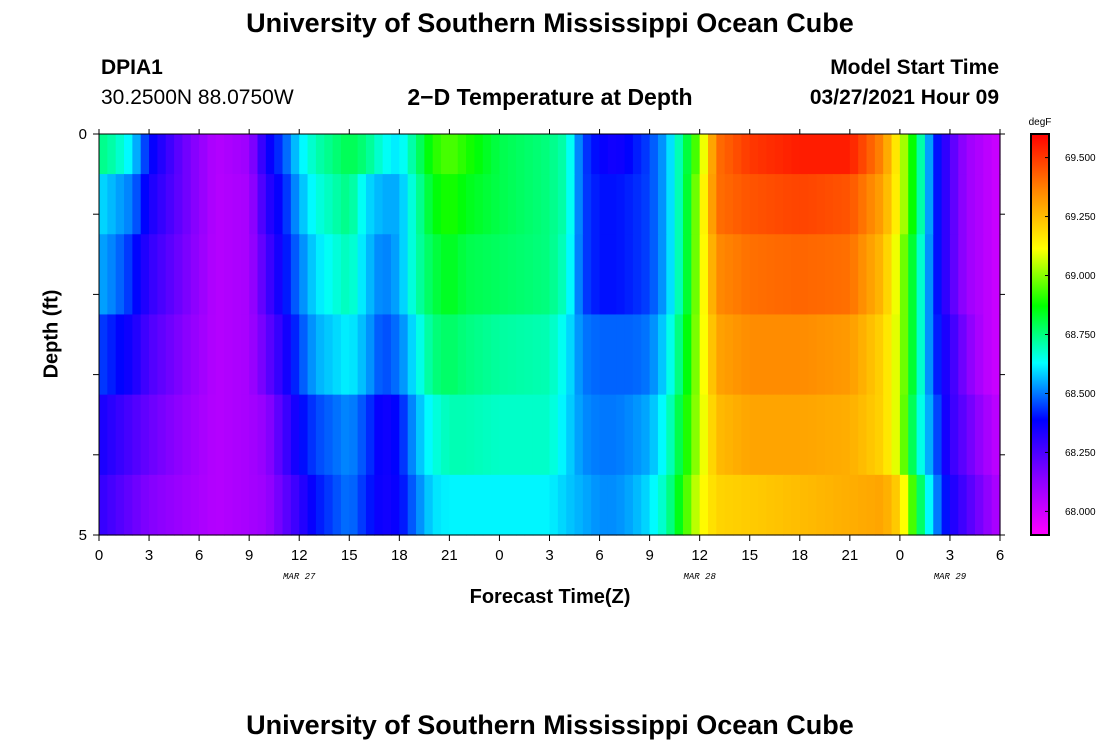 The image size is (1100, 750). I want to click on x-tick-label: 6, so click(599, 555).